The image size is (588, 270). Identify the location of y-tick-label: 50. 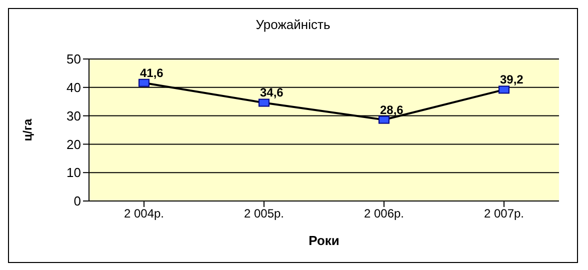
(73, 59).